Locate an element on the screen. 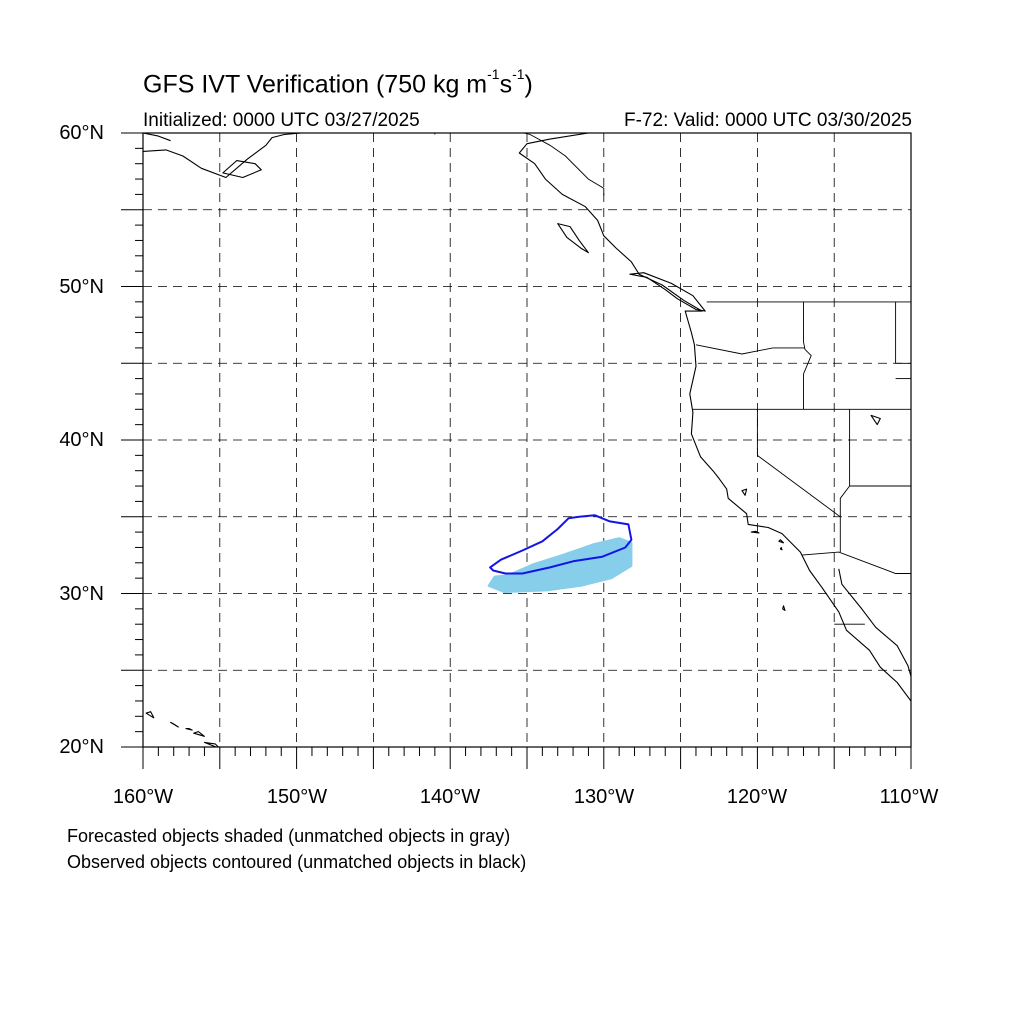 This screenshot has width=1024, height=1024. initialized-label: Initialized: 0000 UTC 03/27/2025 is located at coordinates (281, 120).